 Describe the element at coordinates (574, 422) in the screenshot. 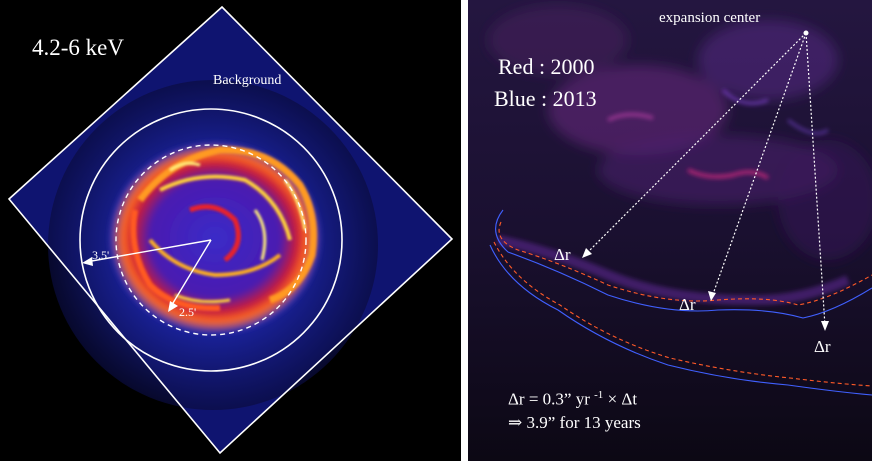

I see `expansion-result: ⇒ 3.9” for 13 years` at that location.